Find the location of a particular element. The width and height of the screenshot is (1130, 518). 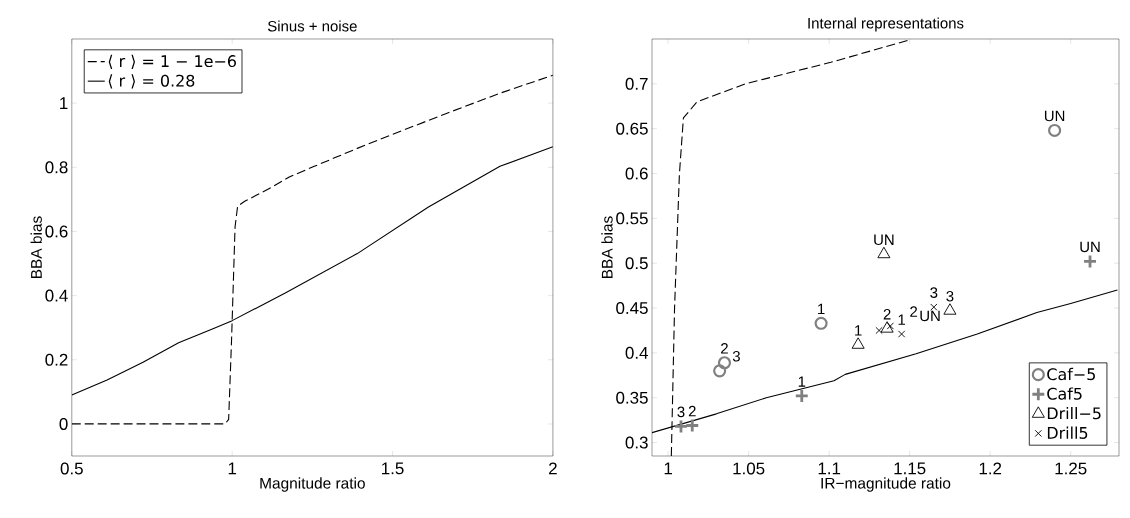

y-tick-label: 0 is located at coordinates (63, 423).